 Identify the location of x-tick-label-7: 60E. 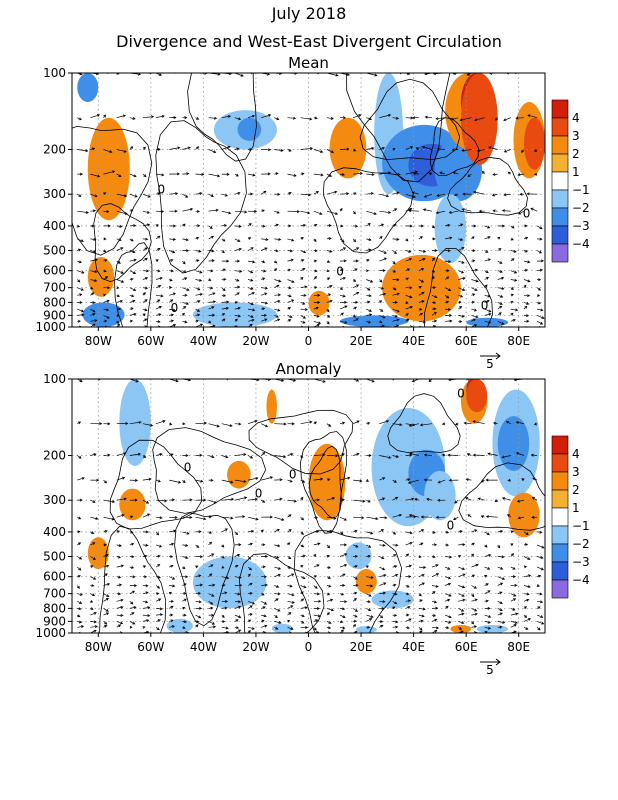
(466, 647).